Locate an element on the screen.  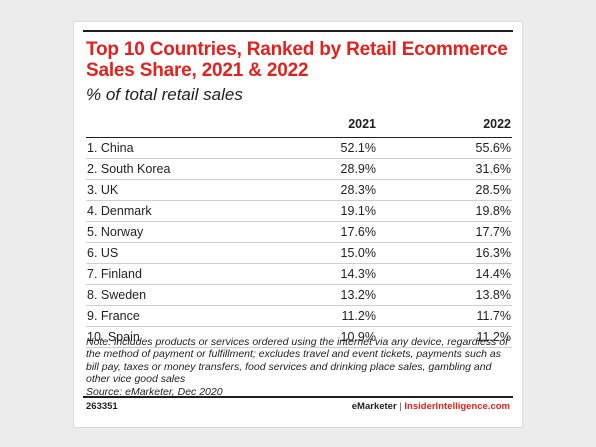
country-cell: 3. UK is located at coordinates (171, 190).